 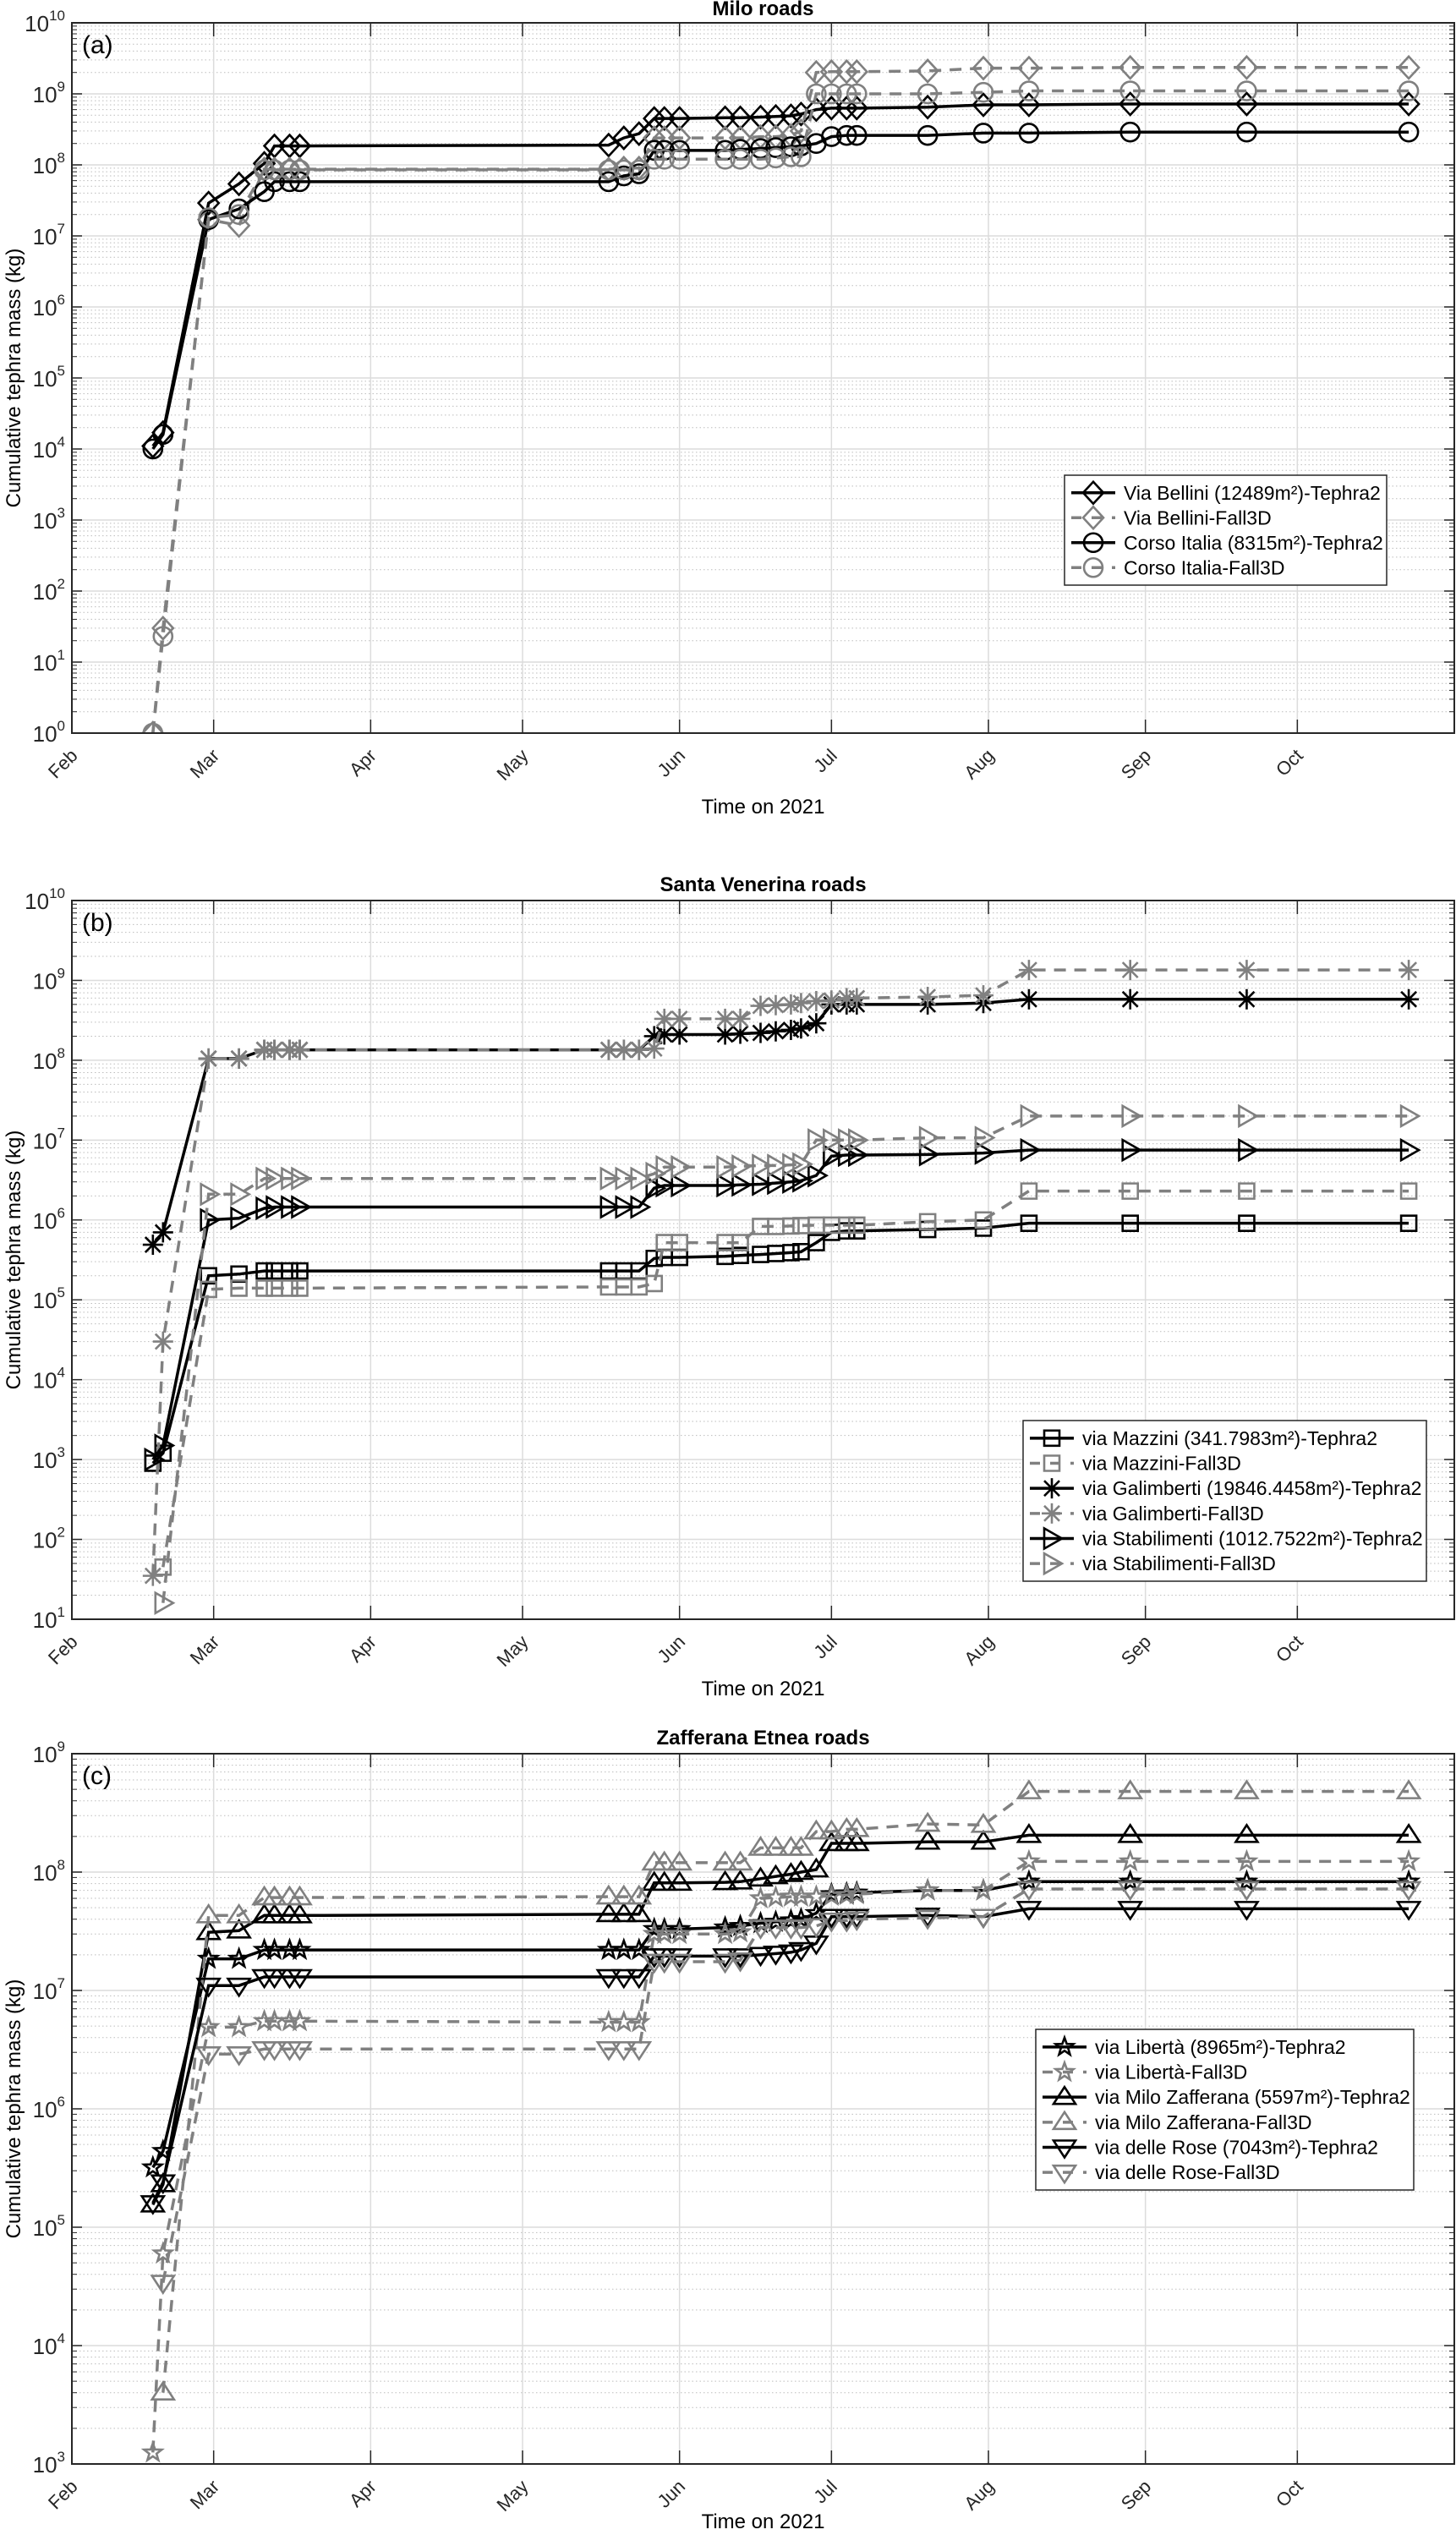 I want to click on legend-marker-square, so click(x=1052, y=1438).